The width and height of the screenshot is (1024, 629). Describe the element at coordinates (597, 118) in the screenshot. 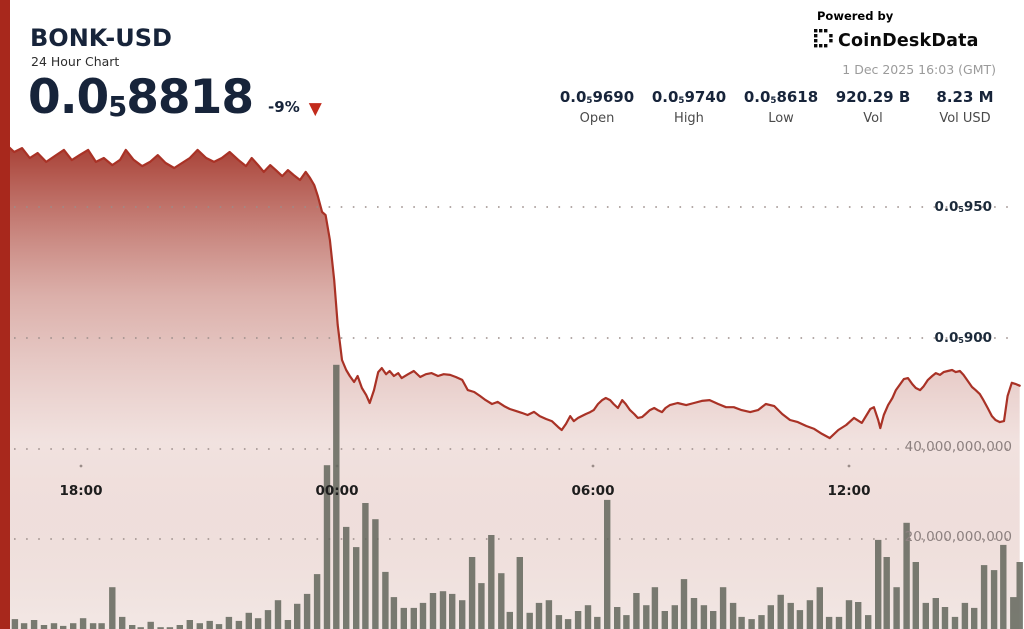

I see `stat-open-label: Open` at that location.